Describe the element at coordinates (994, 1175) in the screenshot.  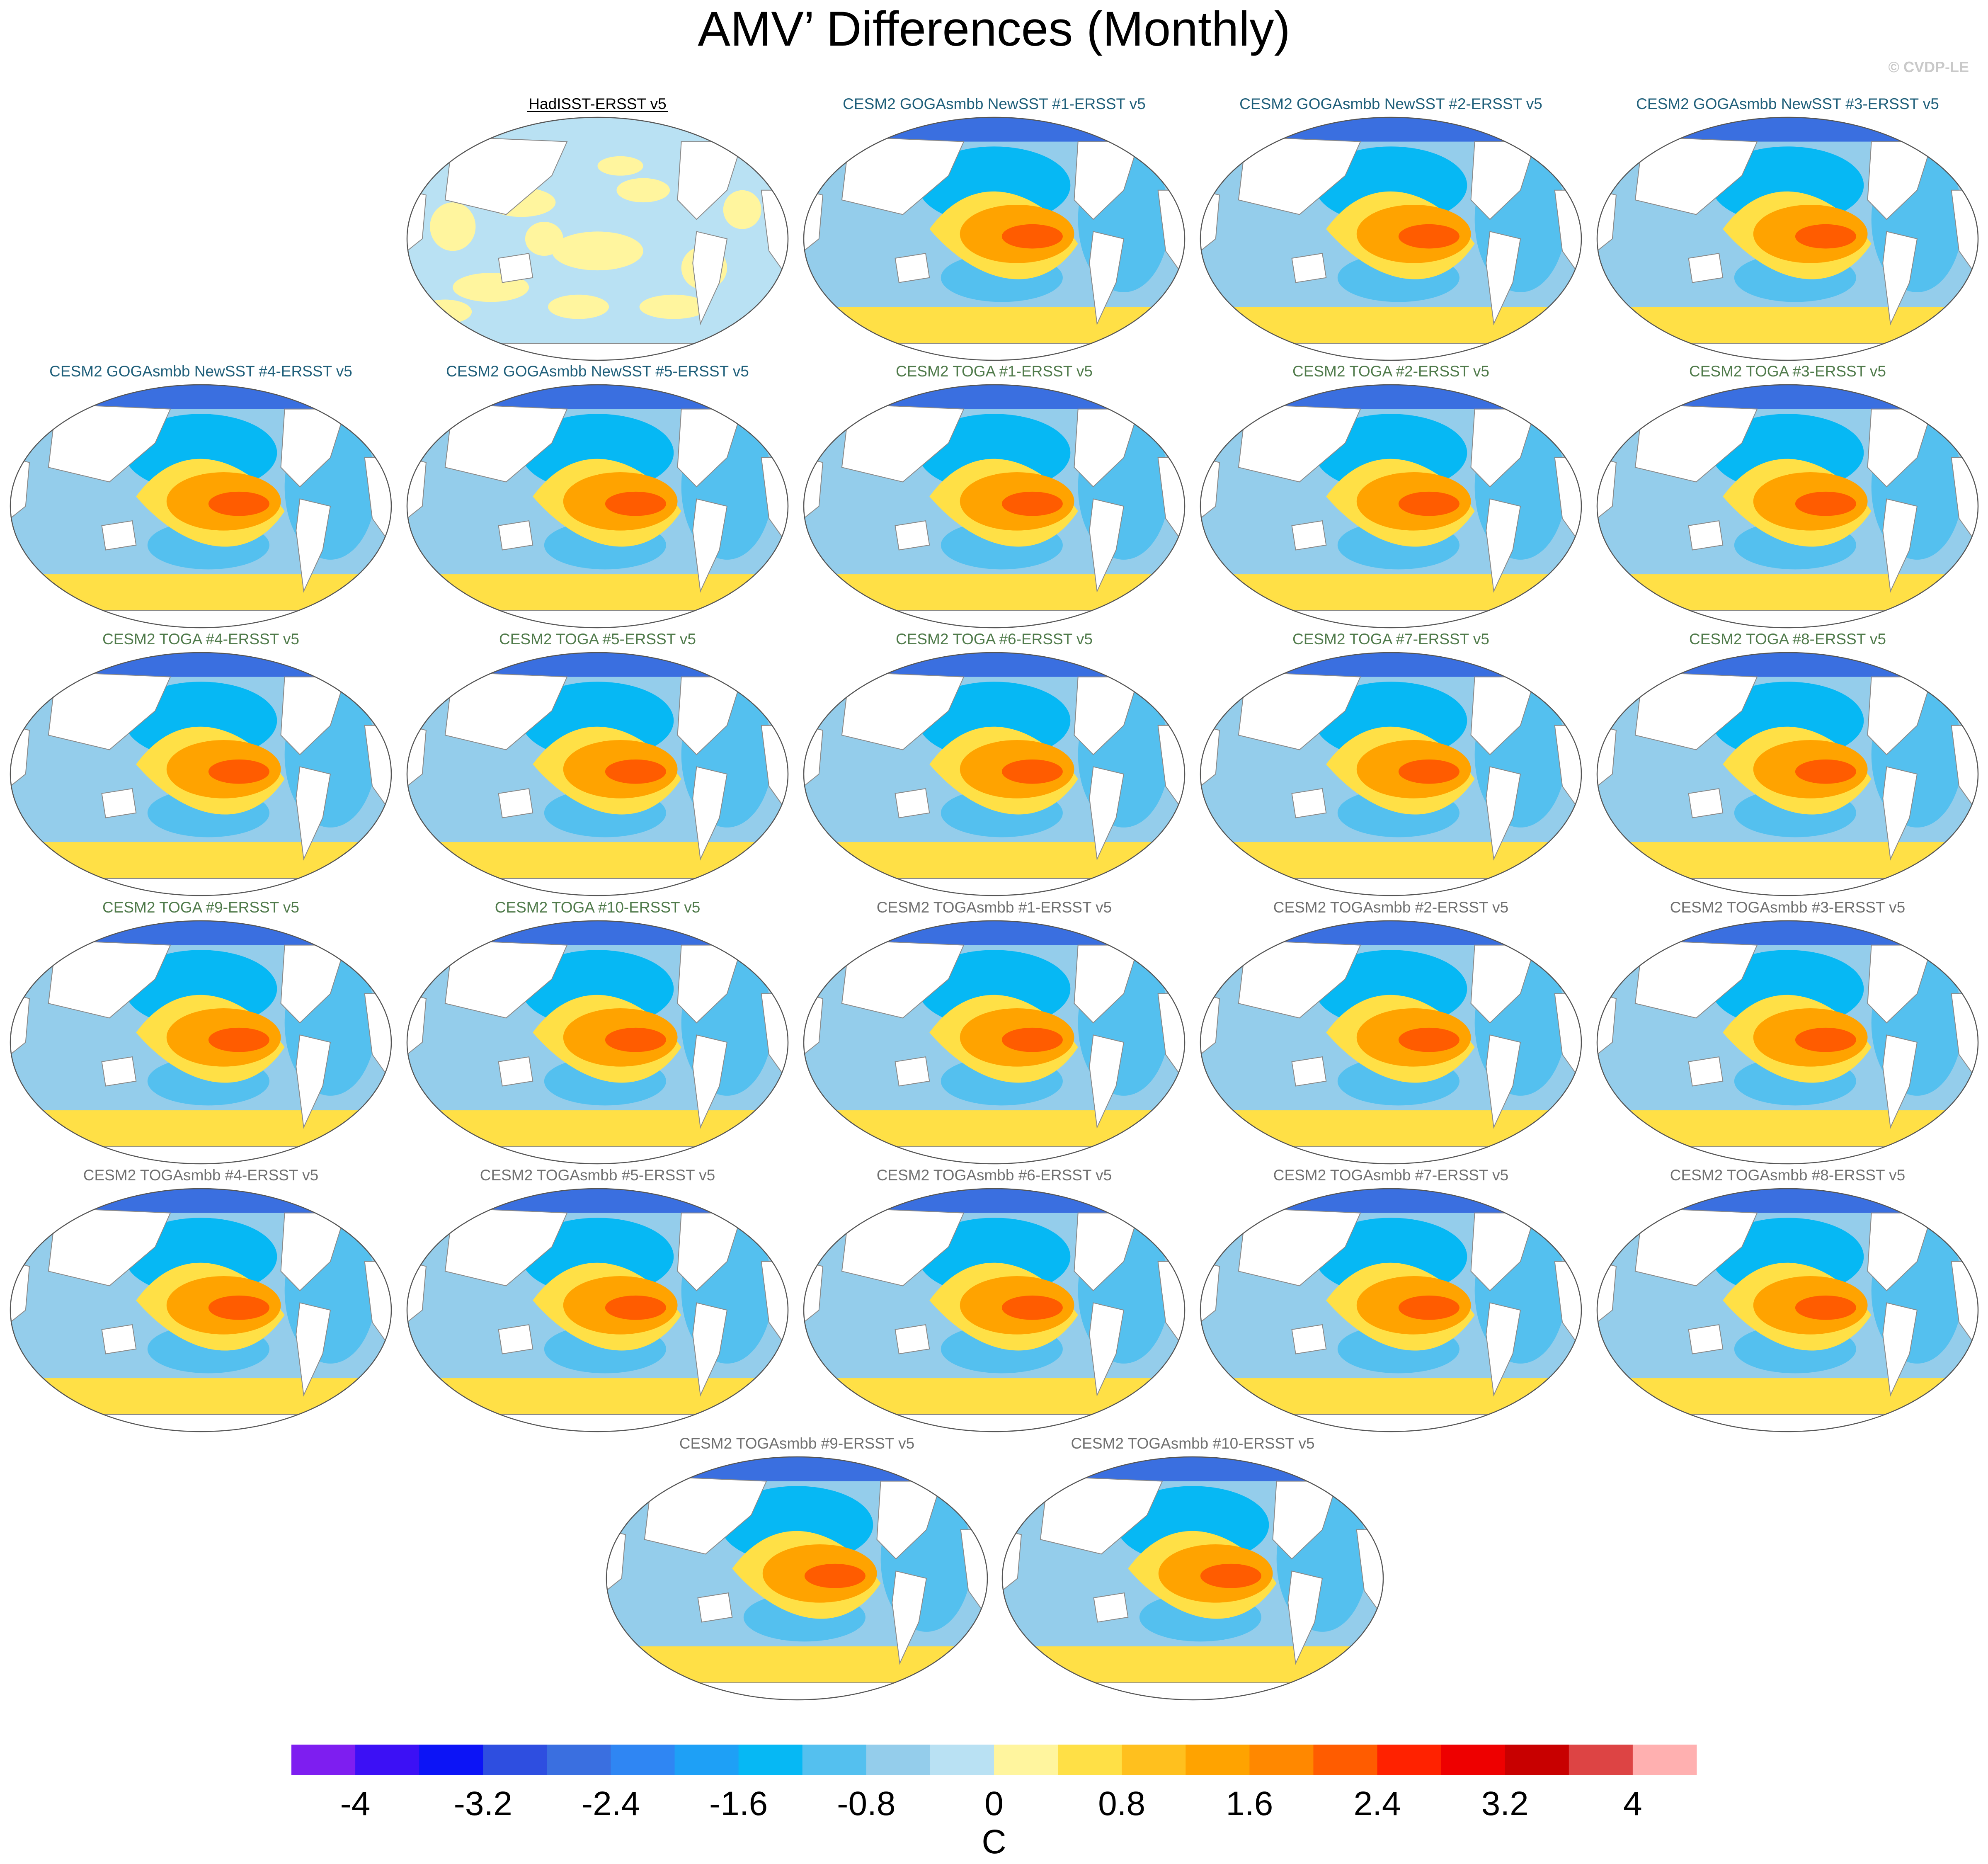
I see `panel-title: CESM2 TOGAsmbb #6-ERSST v5` at that location.